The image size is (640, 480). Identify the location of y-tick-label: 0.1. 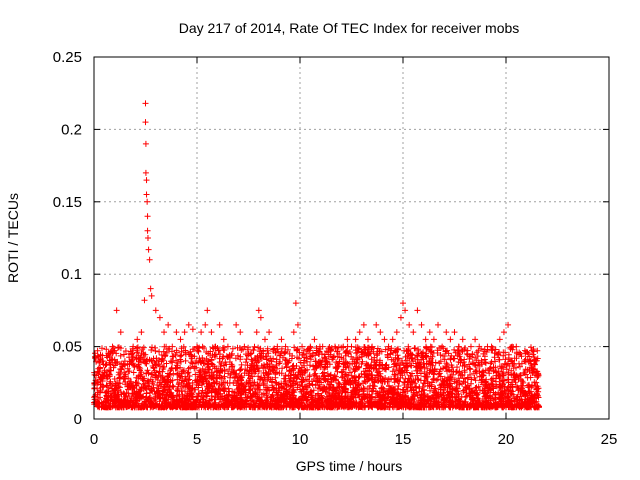
(71, 274).